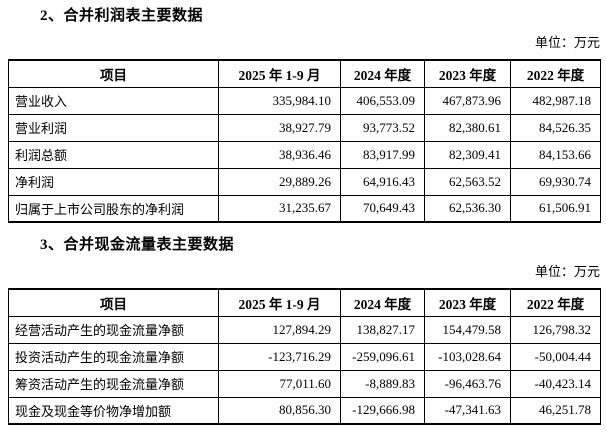 The width and height of the screenshot is (606, 432). Describe the element at coordinates (279, 208) in the screenshot. I see `value-cell: 31,235.67` at that location.